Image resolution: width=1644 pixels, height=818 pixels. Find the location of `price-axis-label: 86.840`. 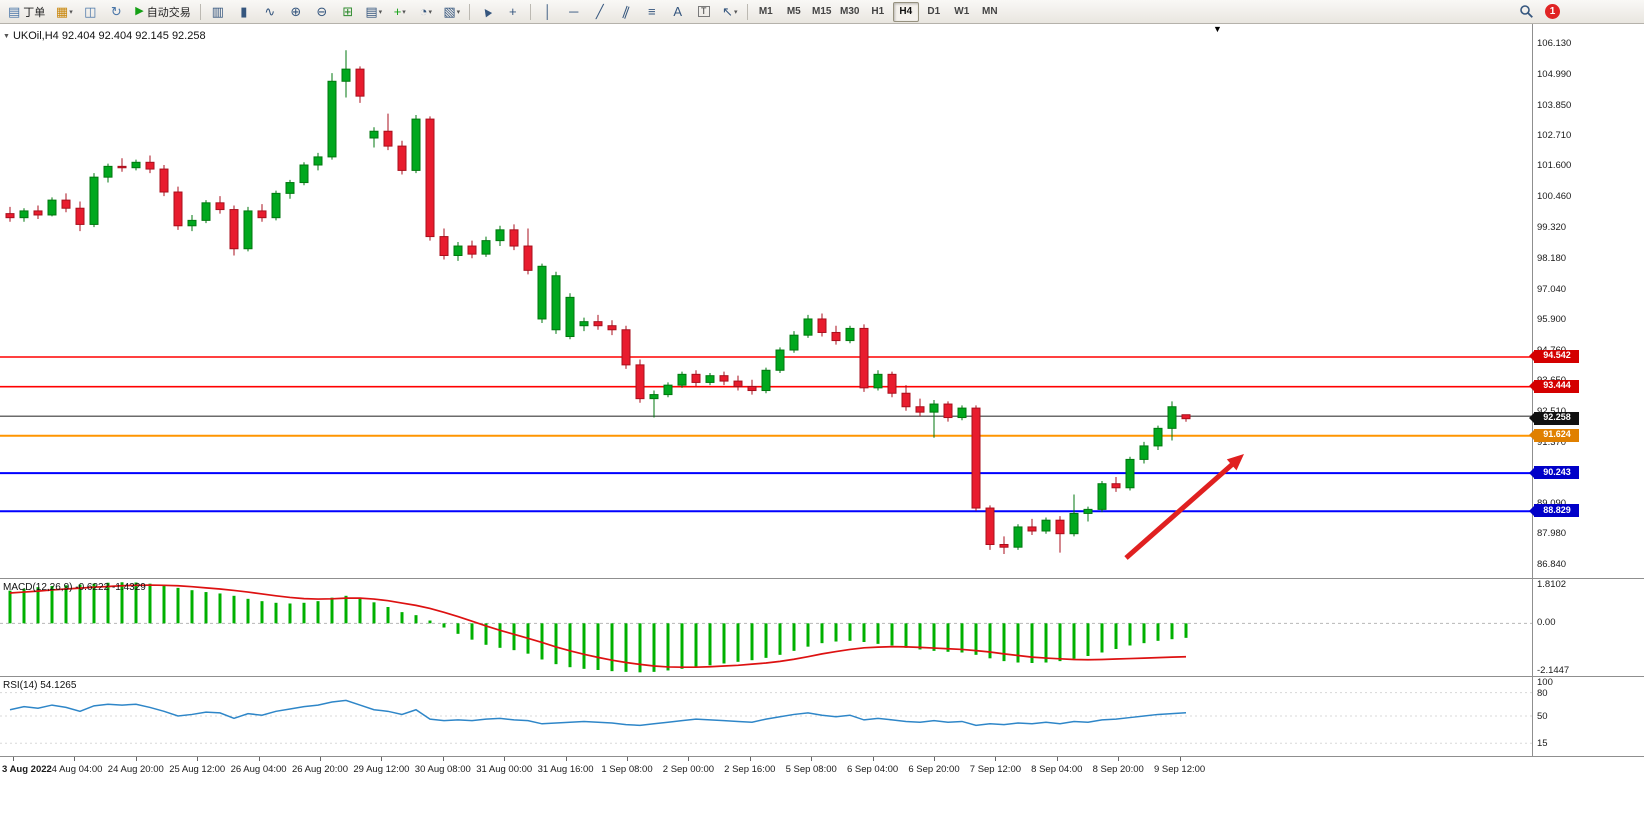

price-axis-label: 86.840 is located at coordinates (1552, 565).